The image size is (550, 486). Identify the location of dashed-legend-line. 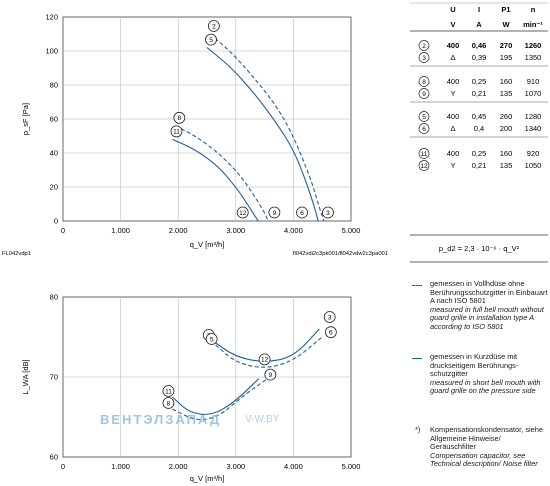
(417, 285).